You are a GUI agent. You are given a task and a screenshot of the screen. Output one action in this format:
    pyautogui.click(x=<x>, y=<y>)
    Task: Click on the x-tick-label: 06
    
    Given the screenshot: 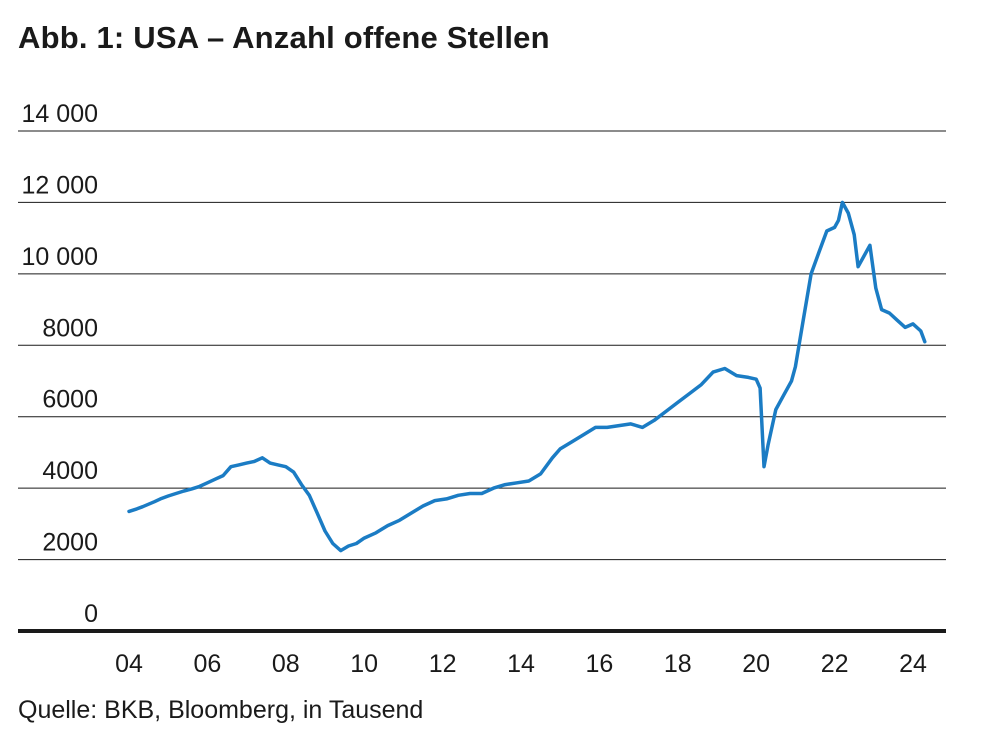 What is the action you would take?
    pyautogui.click(x=207, y=664)
    